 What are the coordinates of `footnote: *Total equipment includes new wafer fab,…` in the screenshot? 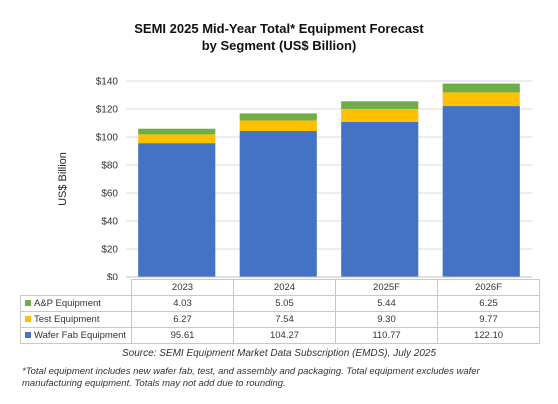 It's located at (251, 377).